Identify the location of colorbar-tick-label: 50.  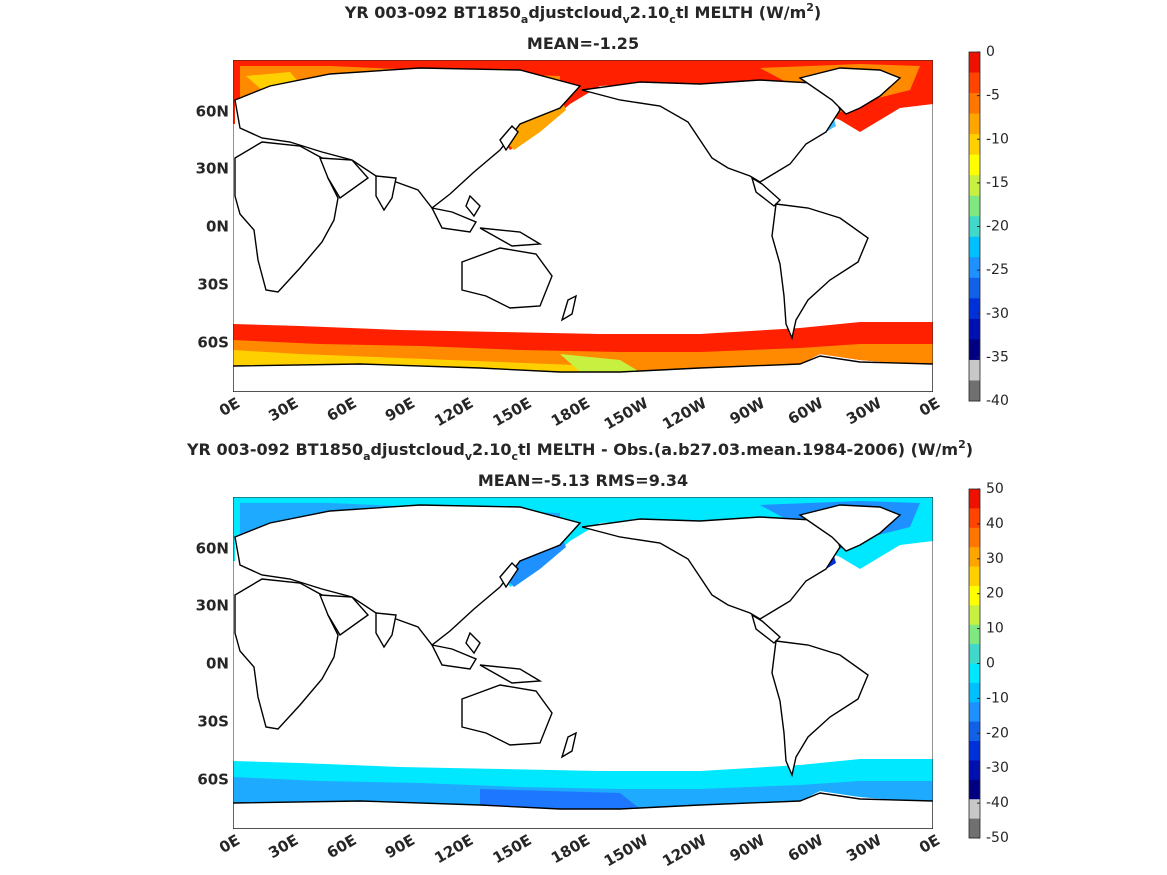
(995, 489).